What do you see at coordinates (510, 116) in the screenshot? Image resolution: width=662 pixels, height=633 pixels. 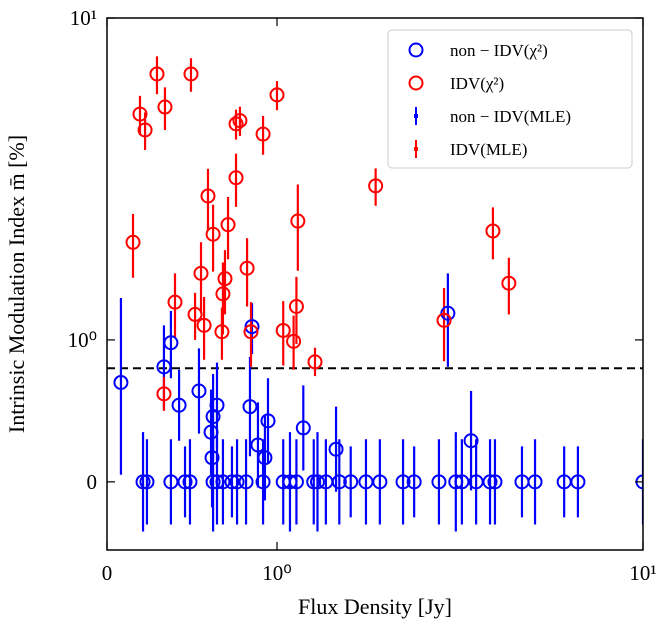 I see `legend-label: non − IDV(MLE)` at bounding box center [510, 116].